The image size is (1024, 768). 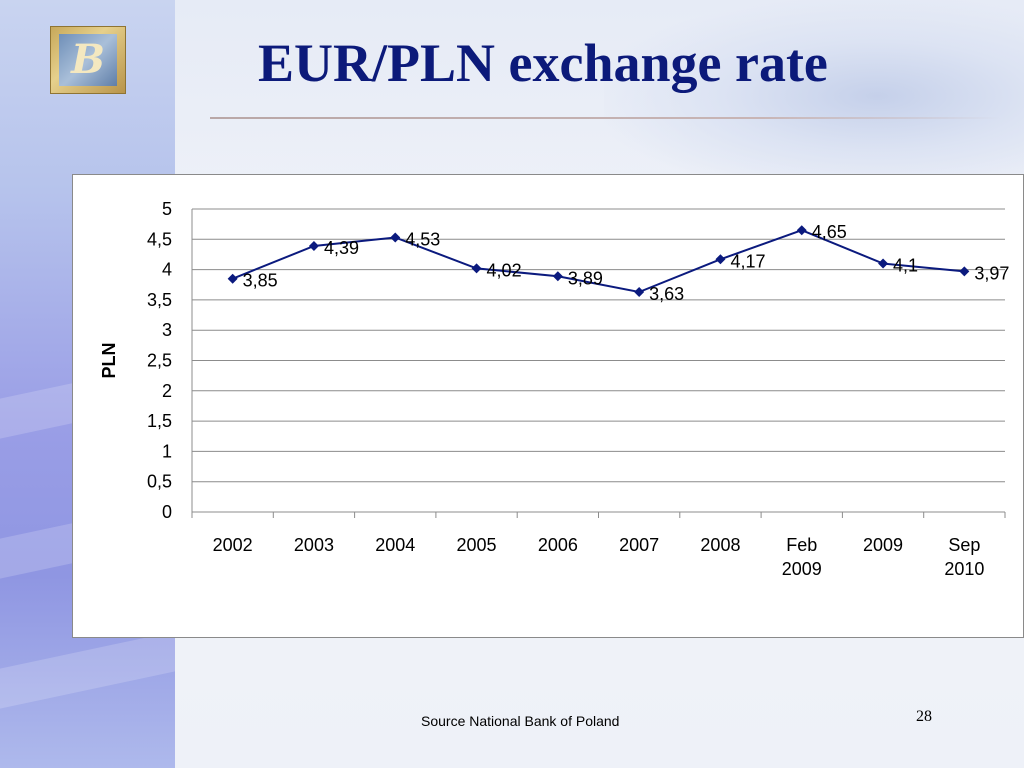 I want to click on band-stripe, so click(x=87, y=670).